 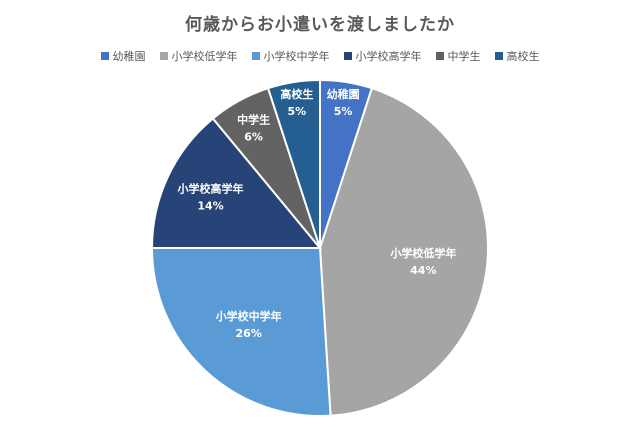 What do you see at coordinates (343, 94) in the screenshot?
I see `slice-category-label: 幼稚園` at bounding box center [343, 94].